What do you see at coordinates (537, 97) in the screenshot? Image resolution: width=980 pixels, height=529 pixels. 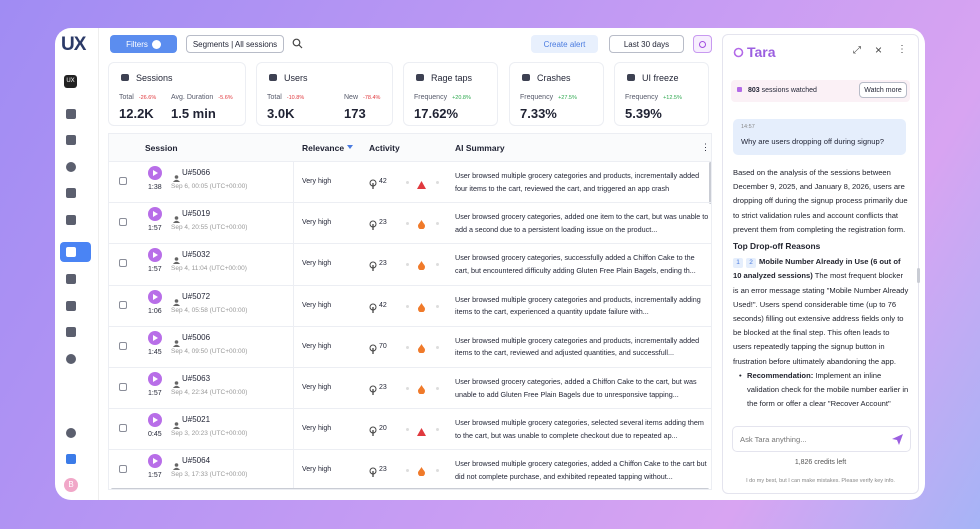 I see `metric-label-text: Frequency` at bounding box center [537, 97].